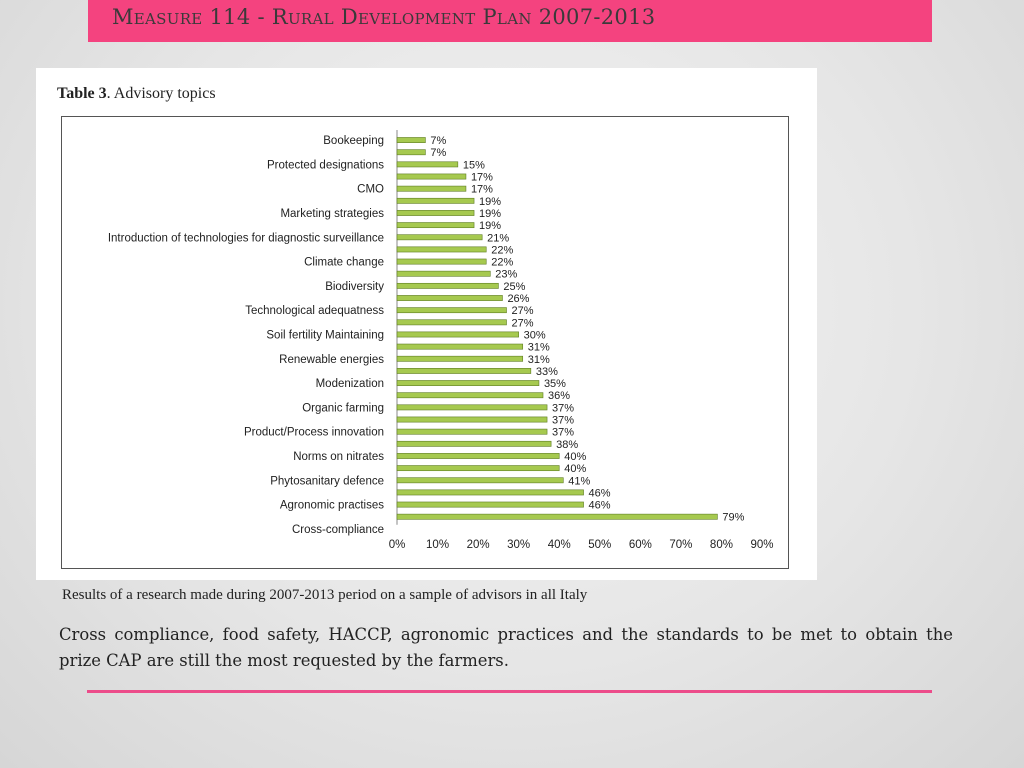  Describe the element at coordinates (599, 545) in the screenshot. I see `x-tick-label: 50%` at that location.